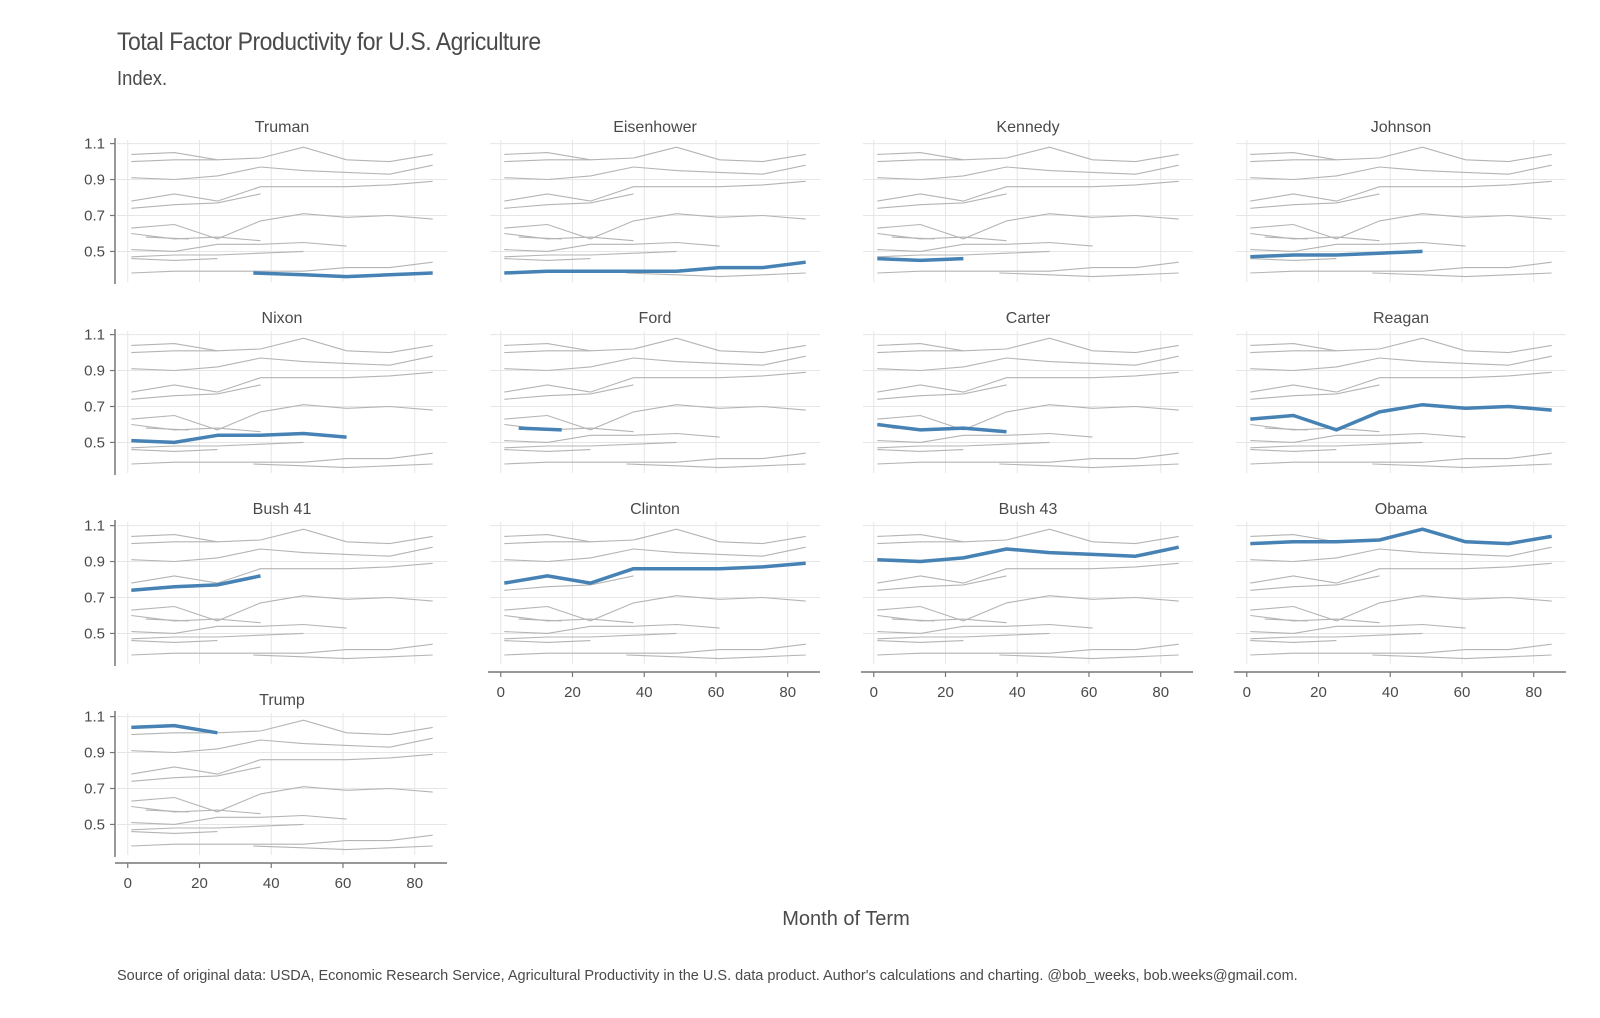  I want to click on highlight-series-line-obama, so click(1401, 536).